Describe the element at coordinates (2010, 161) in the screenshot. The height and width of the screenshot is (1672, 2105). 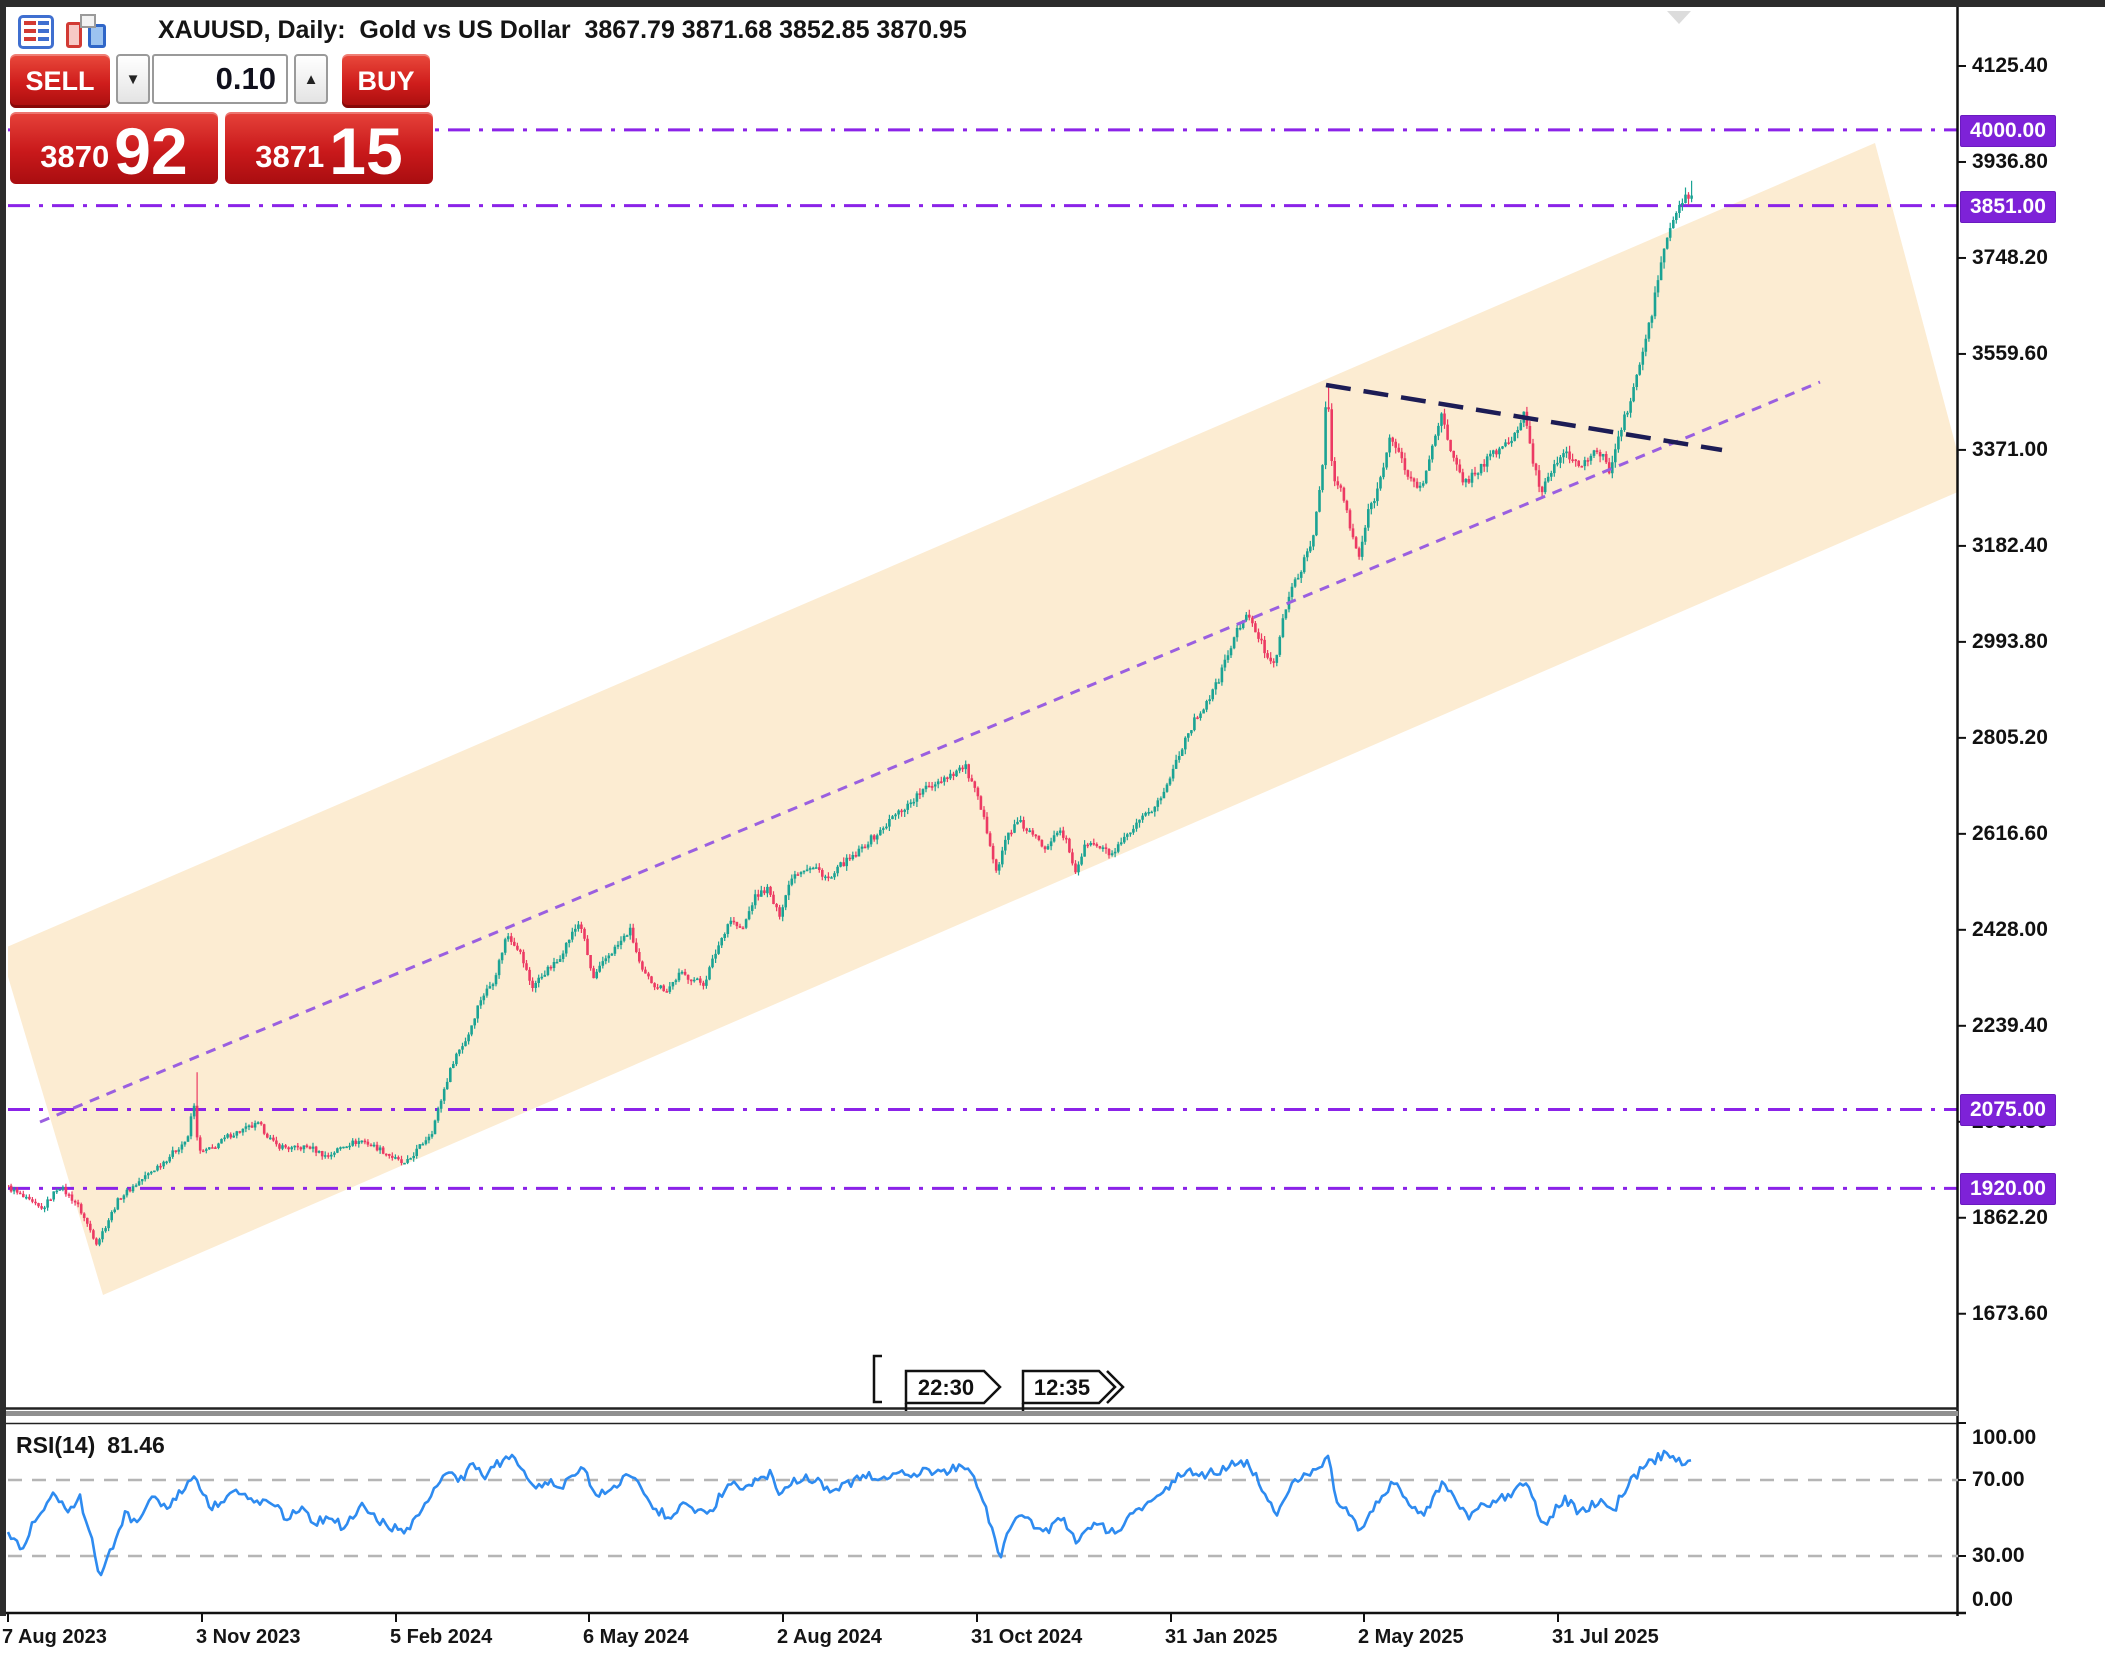
I see `price-tick-label: 3936.80` at that location.